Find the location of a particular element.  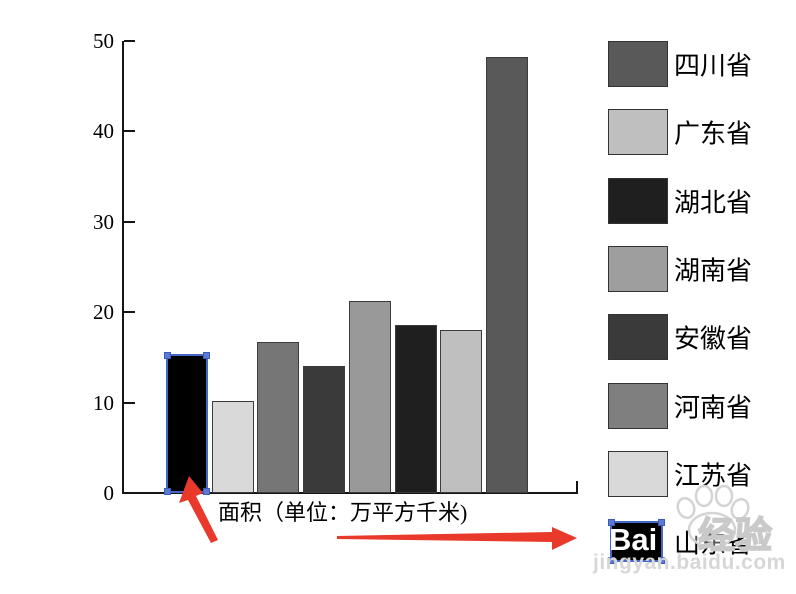

legend-item-6: 河南省 is located at coordinates (702, 406).